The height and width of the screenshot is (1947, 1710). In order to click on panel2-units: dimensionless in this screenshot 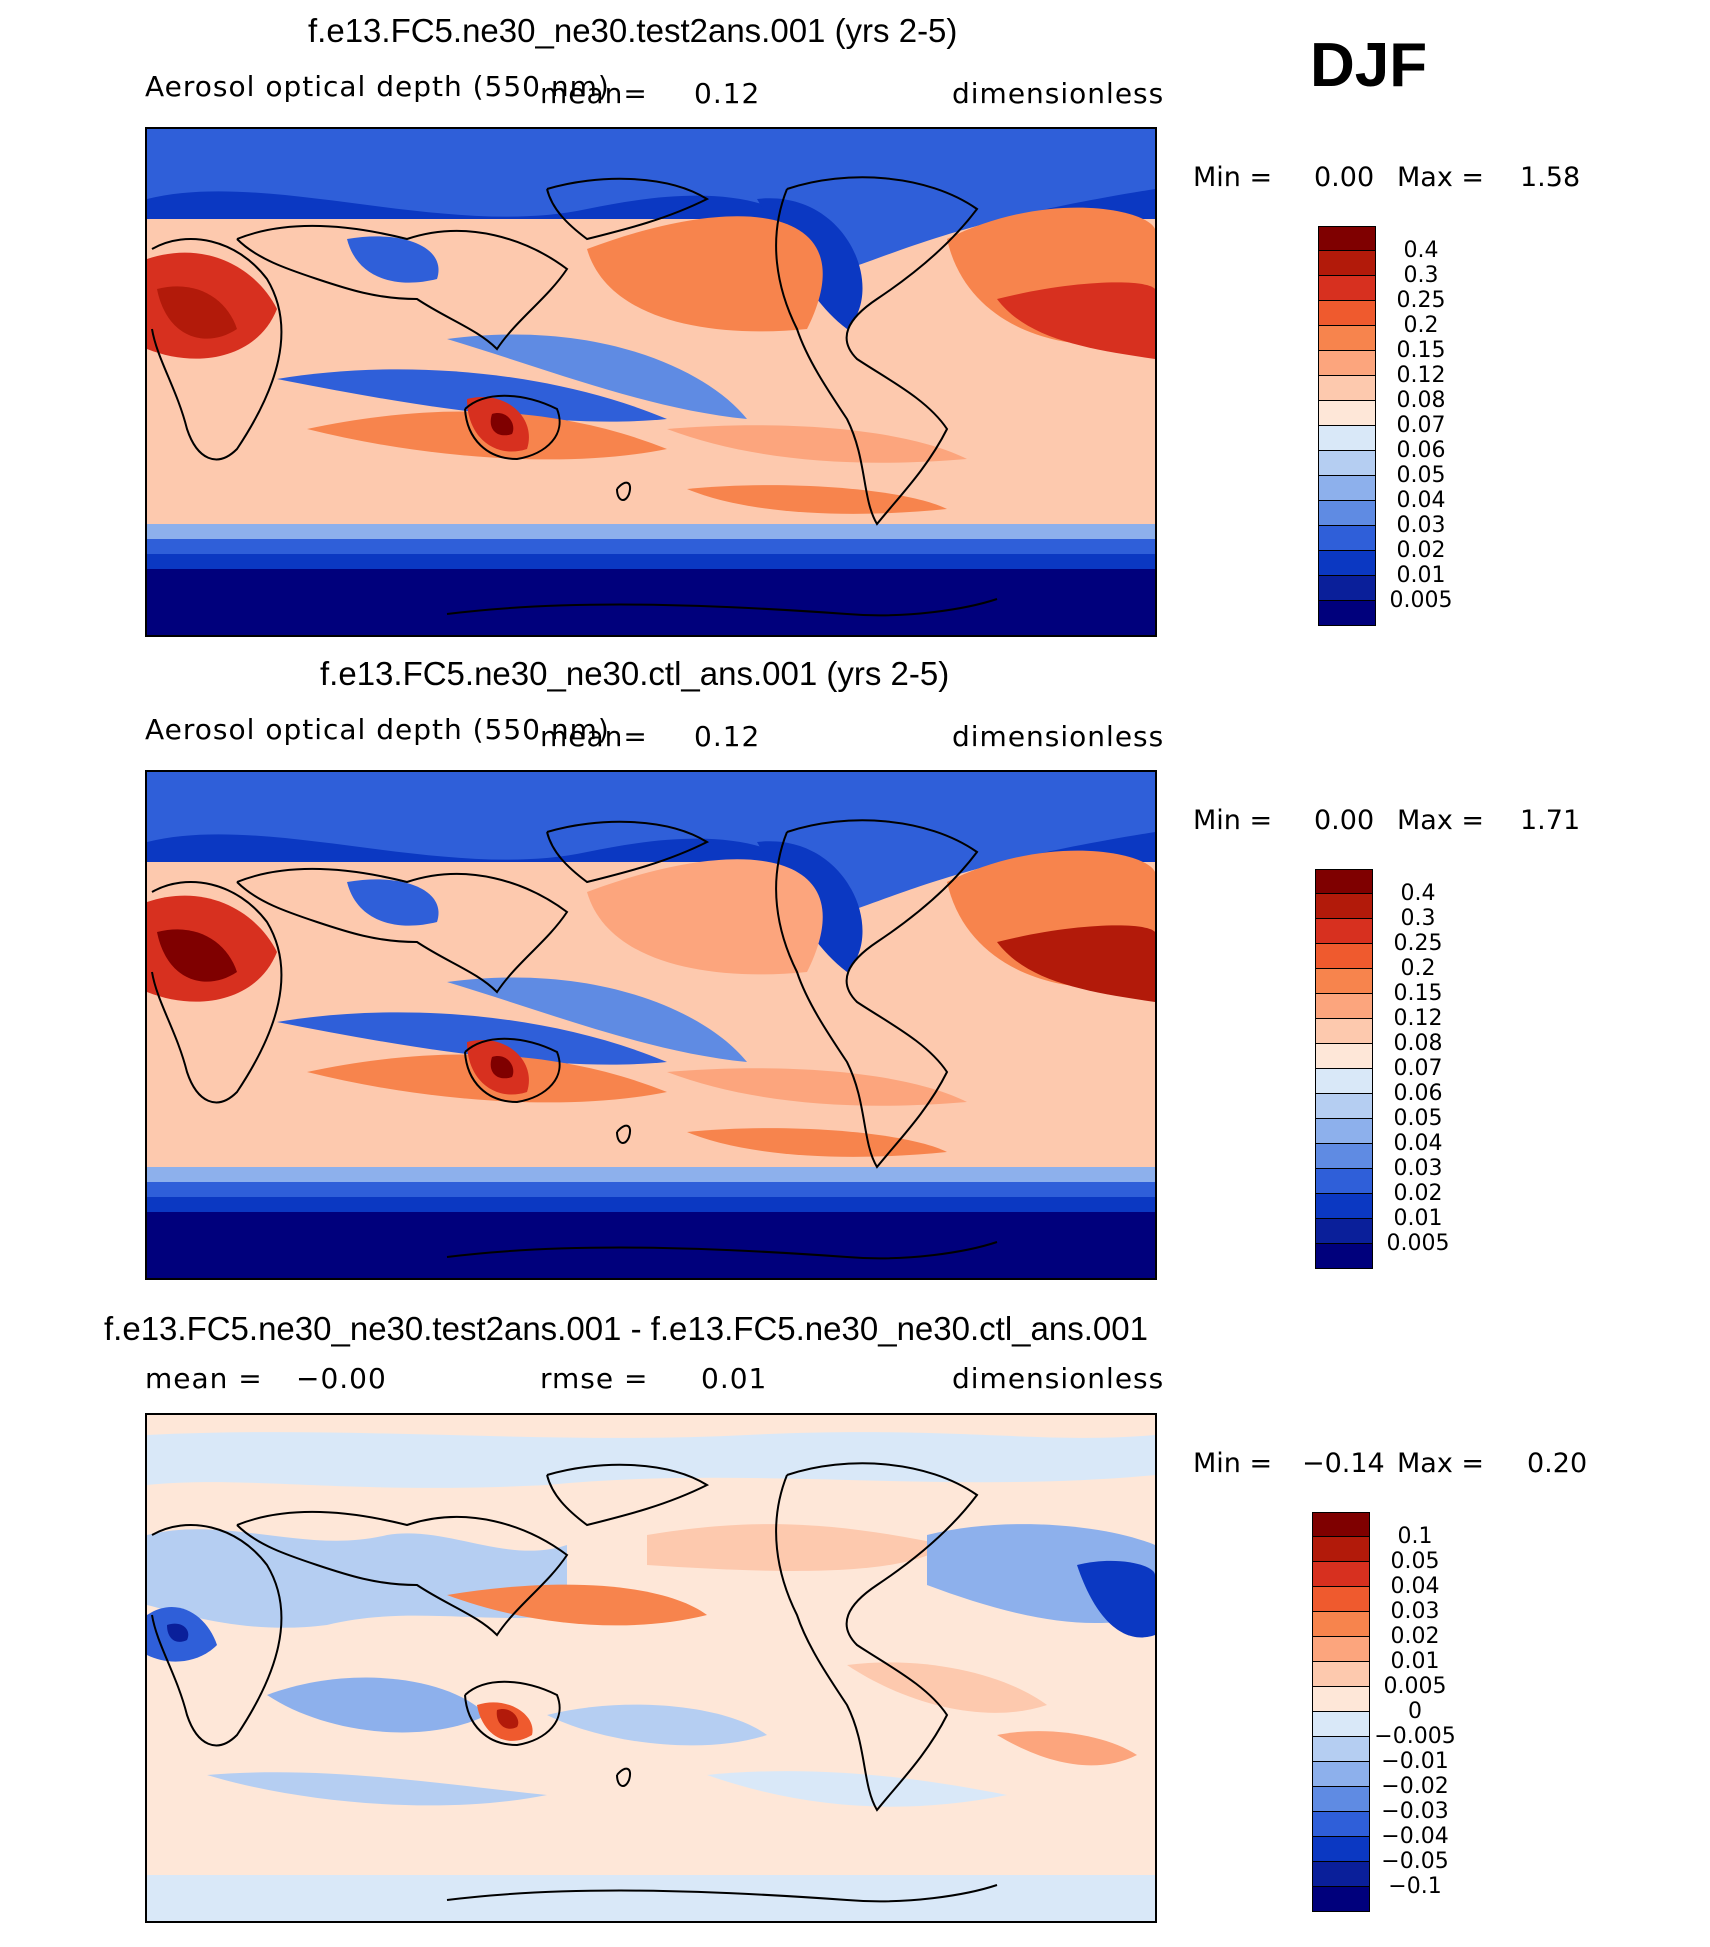, I will do `click(1058, 736)`.